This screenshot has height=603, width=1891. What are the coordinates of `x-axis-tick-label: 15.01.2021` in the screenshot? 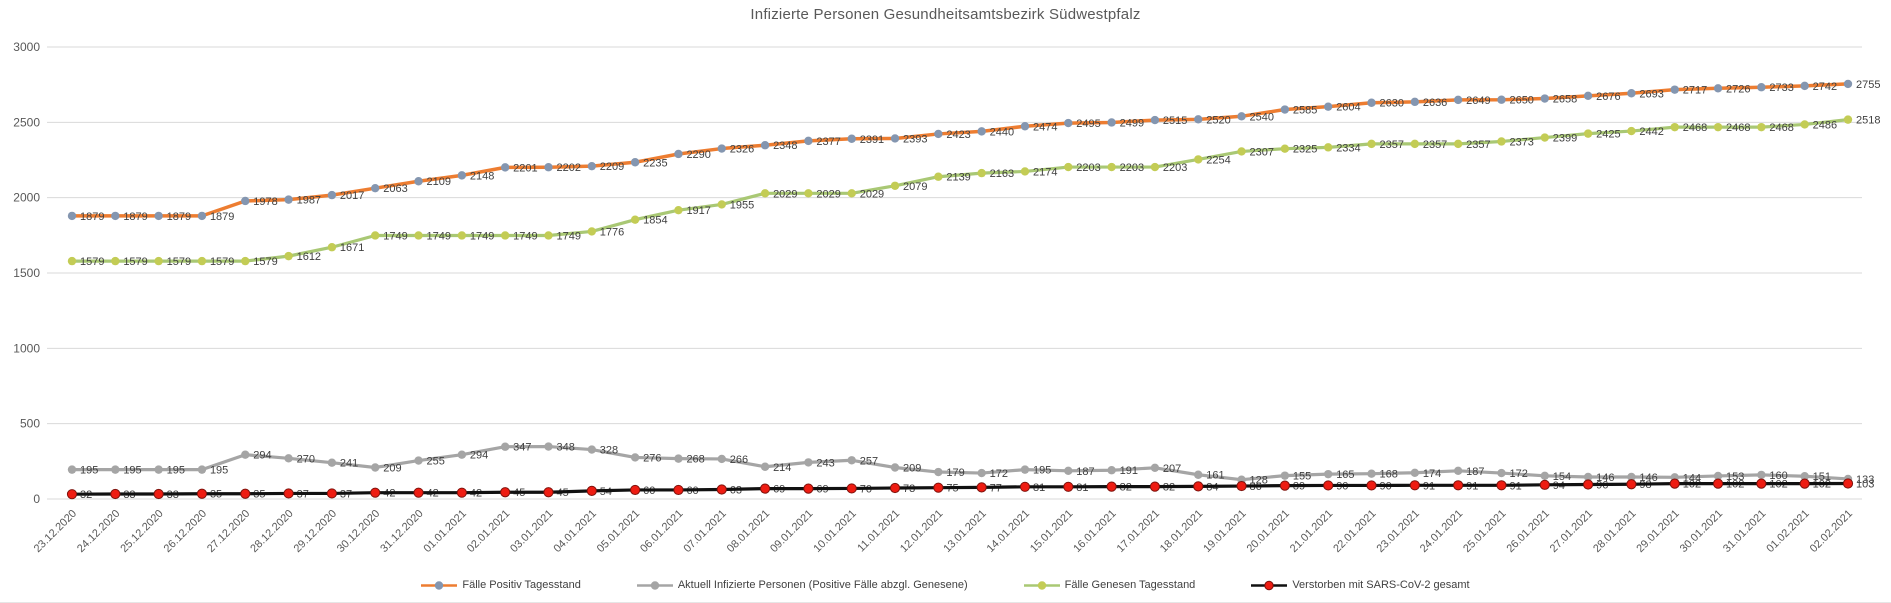 It's located at (1051, 531).